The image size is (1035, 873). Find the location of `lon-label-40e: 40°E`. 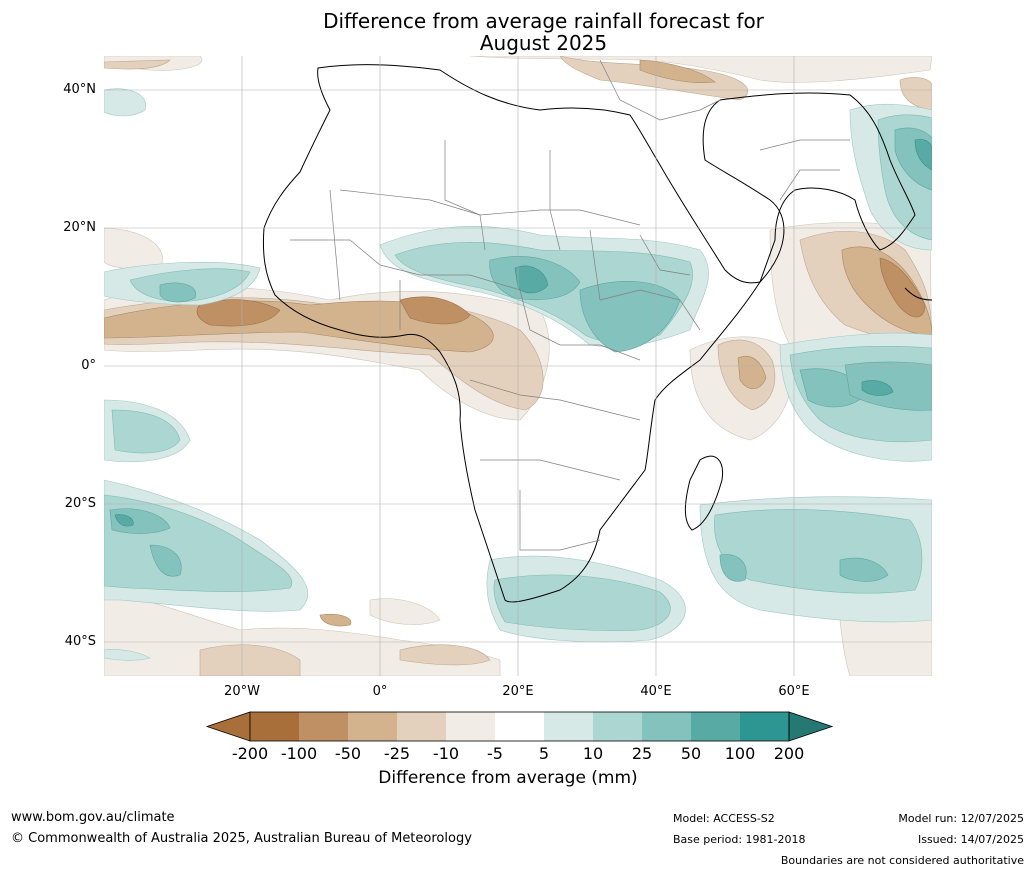

lon-label-40e: 40°E is located at coordinates (656, 691).